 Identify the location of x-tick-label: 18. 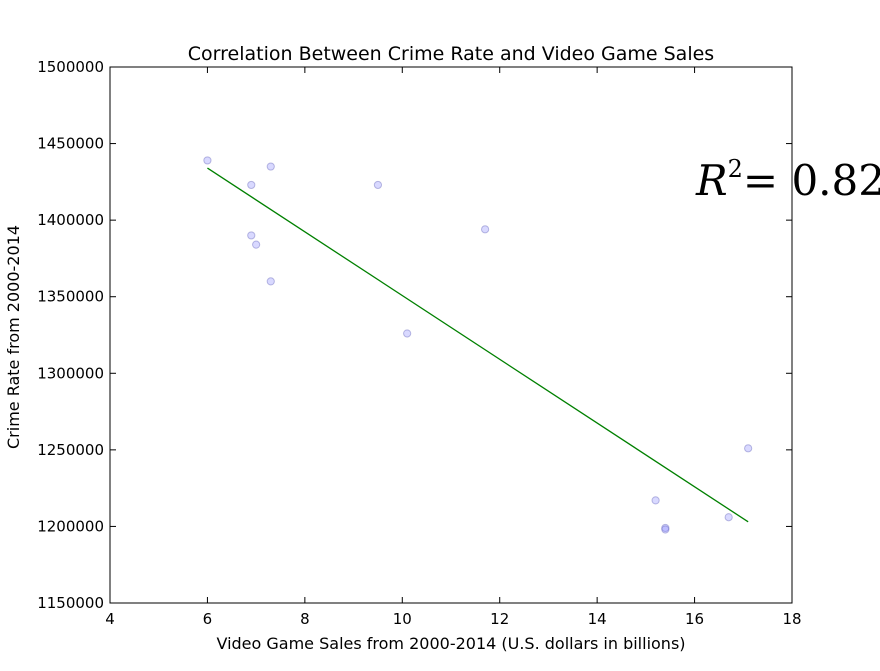
(791, 619).